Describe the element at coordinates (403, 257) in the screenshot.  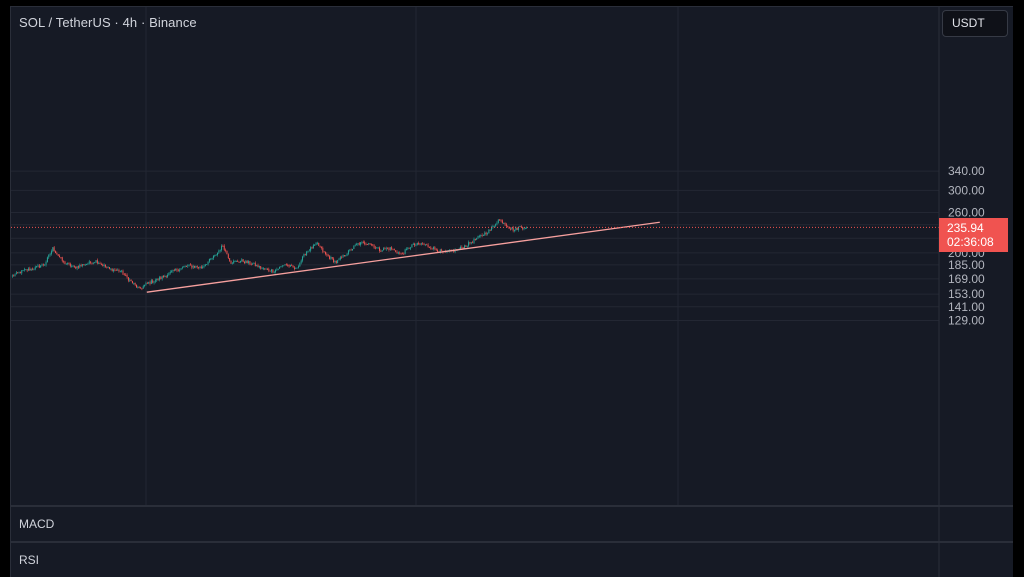
I see `trendline` at that location.